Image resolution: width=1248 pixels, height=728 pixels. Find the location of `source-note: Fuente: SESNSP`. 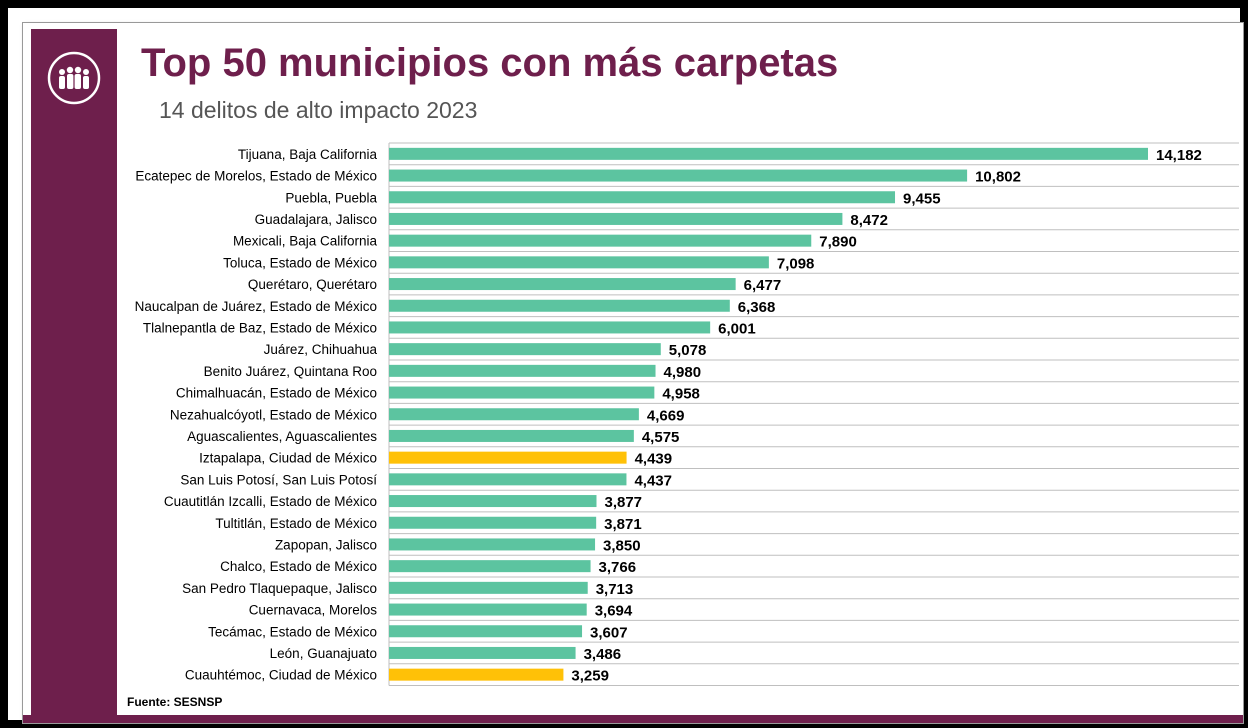

source-note: Fuente: SESNSP is located at coordinates (175, 702).